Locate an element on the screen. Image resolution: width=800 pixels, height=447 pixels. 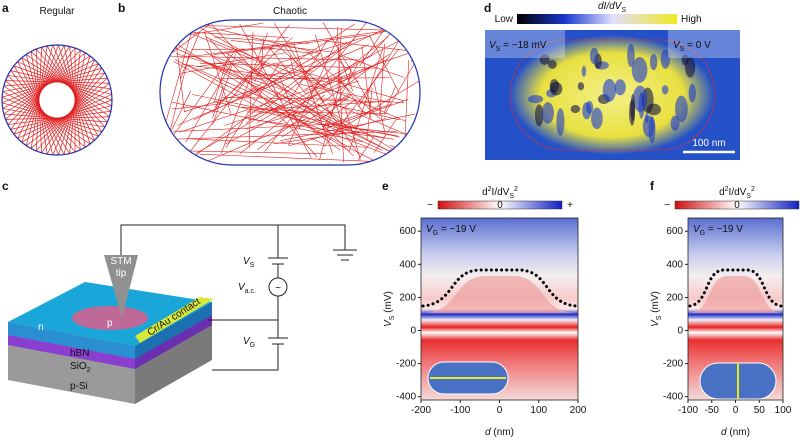
cb-main: I/dV is located at coordinates (738, 192).